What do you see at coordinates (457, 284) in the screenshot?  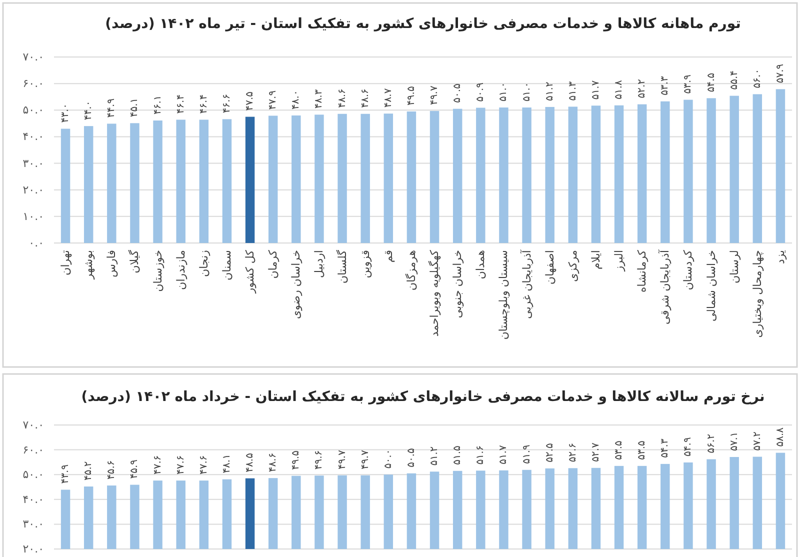 I see `x-tick-label: خراسان جنوبی` at bounding box center [457, 284].